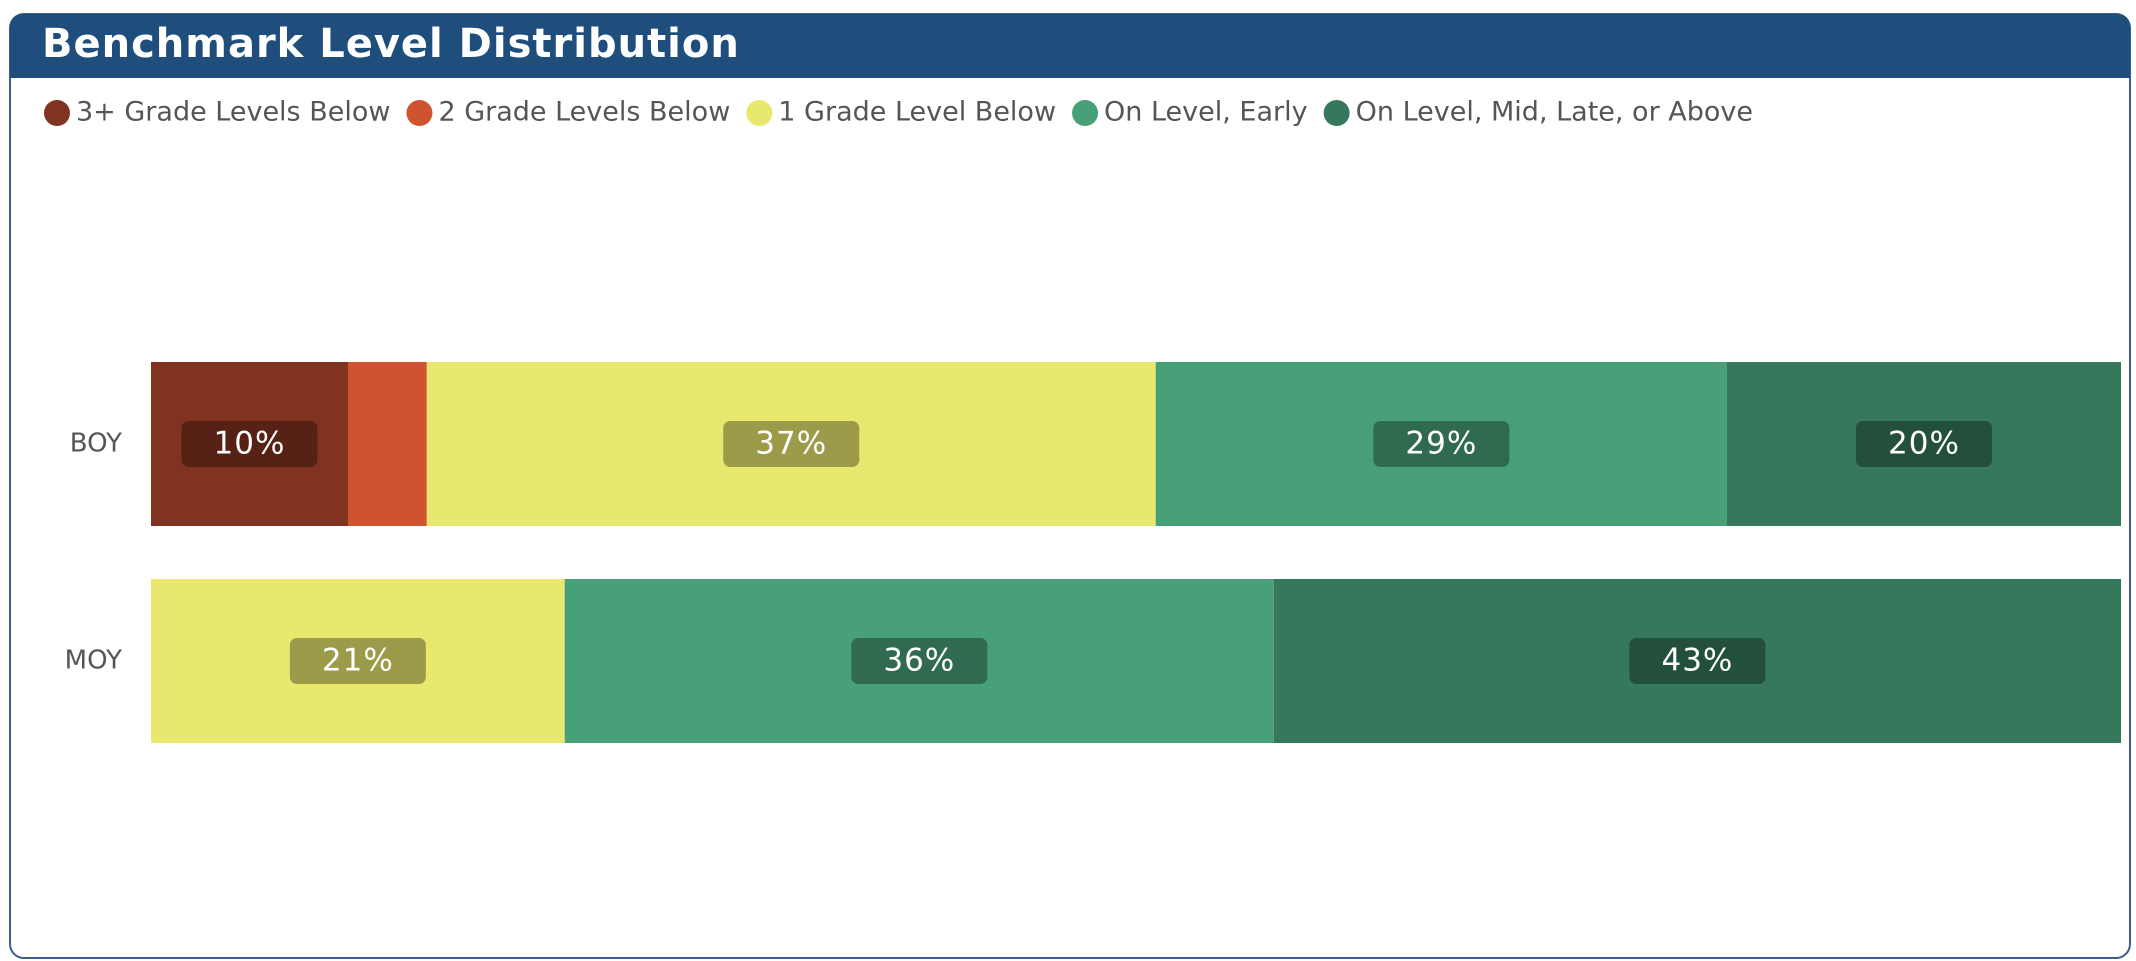  I want to click on value-label: 36%, so click(919, 661).